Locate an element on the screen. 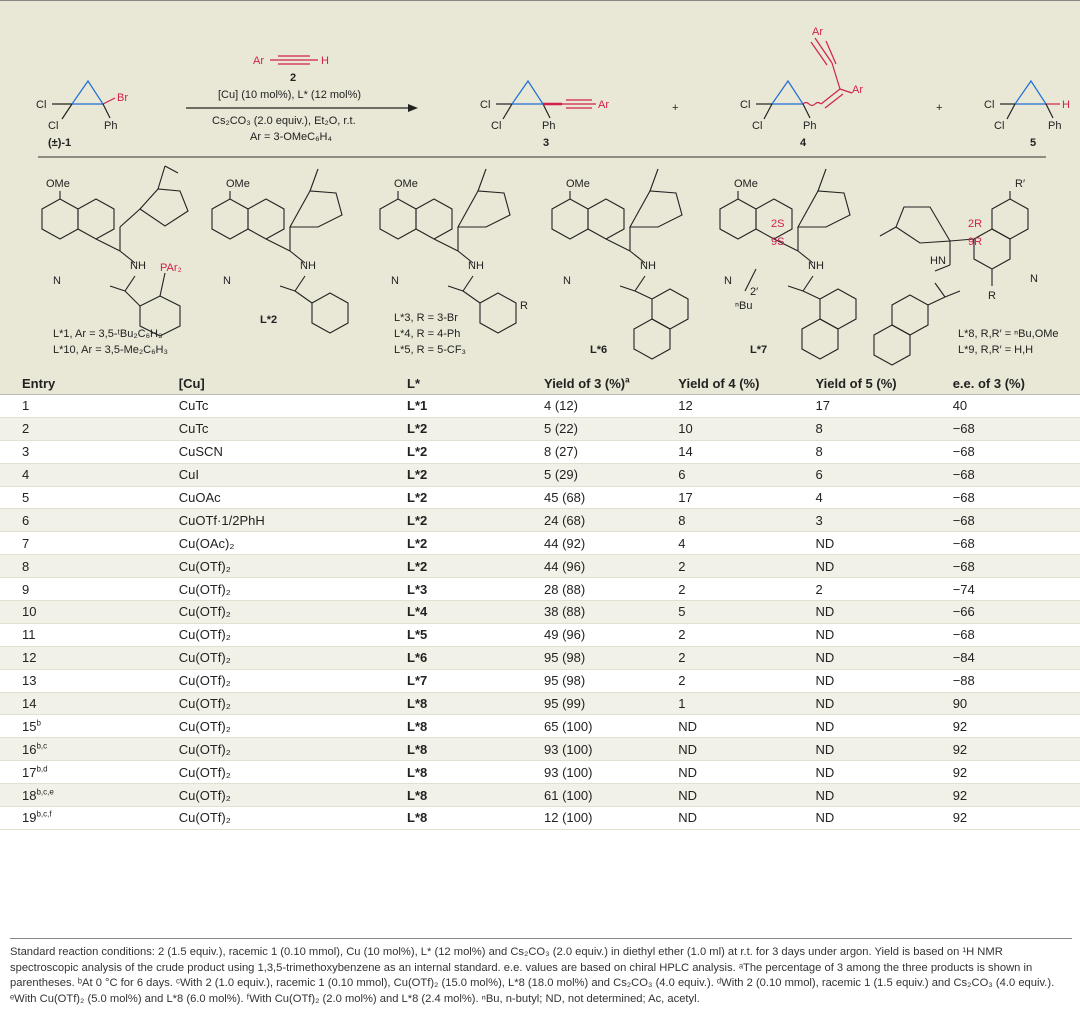  l3-nh: NH is located at coordinates (476, 266).